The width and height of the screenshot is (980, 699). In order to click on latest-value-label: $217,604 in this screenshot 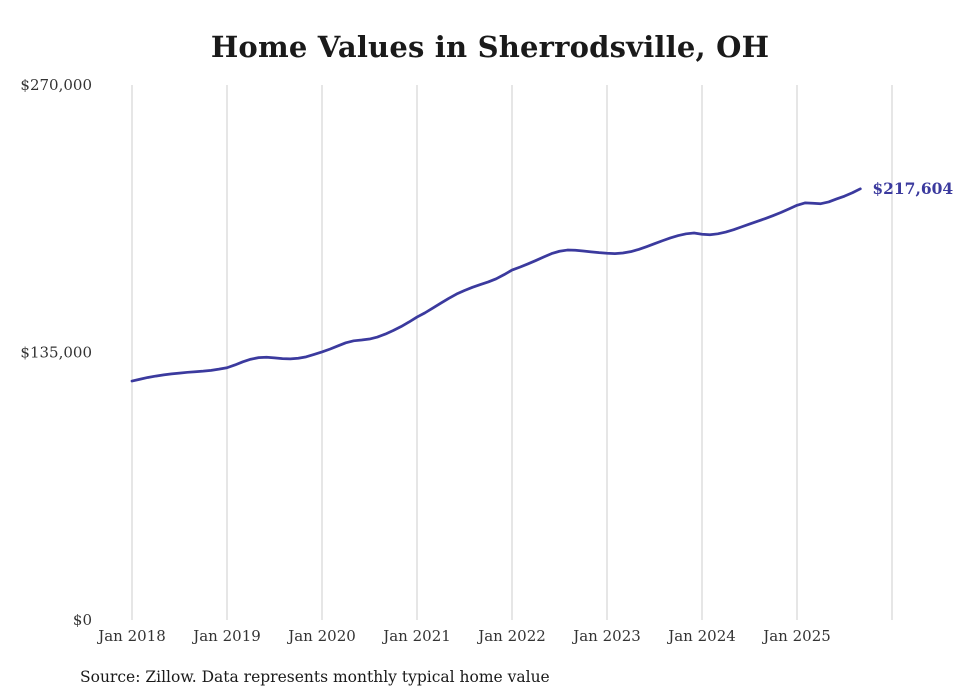, I will do `click(913, 188)`.